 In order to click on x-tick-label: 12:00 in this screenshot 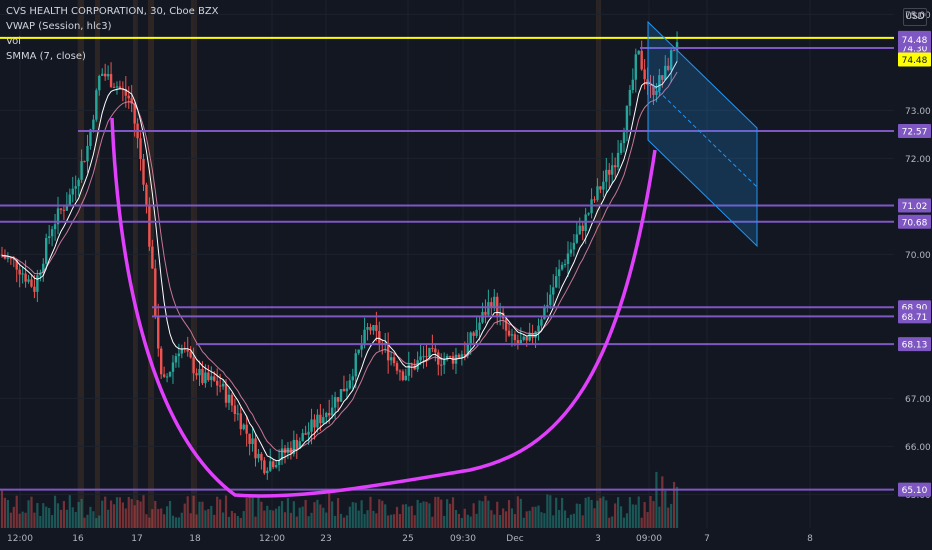, I will do `click(272, 539)`.